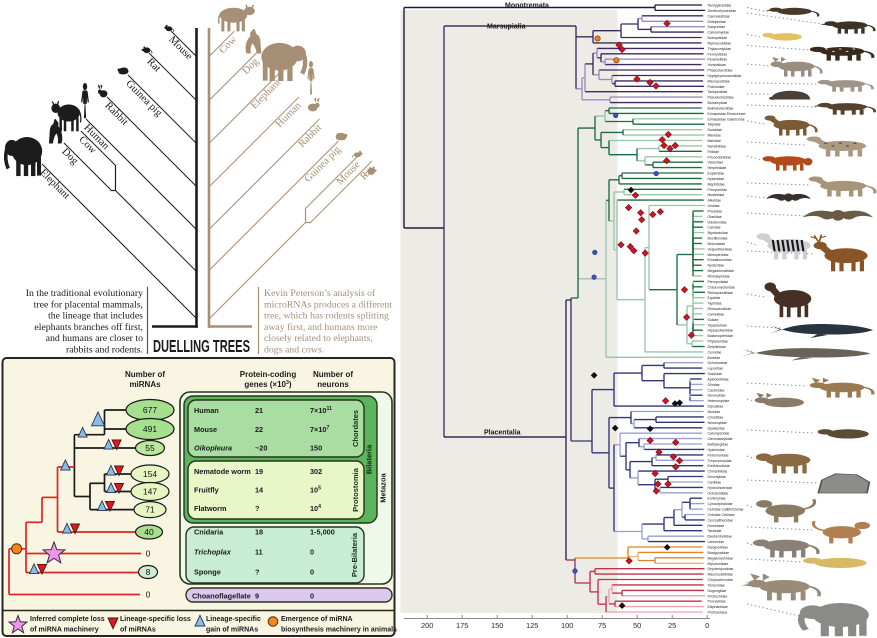 Image resolution: width=877 pixels, height=638 pixels. I want to click on svg-text: Bulmelodectidae, so click(721, 109).